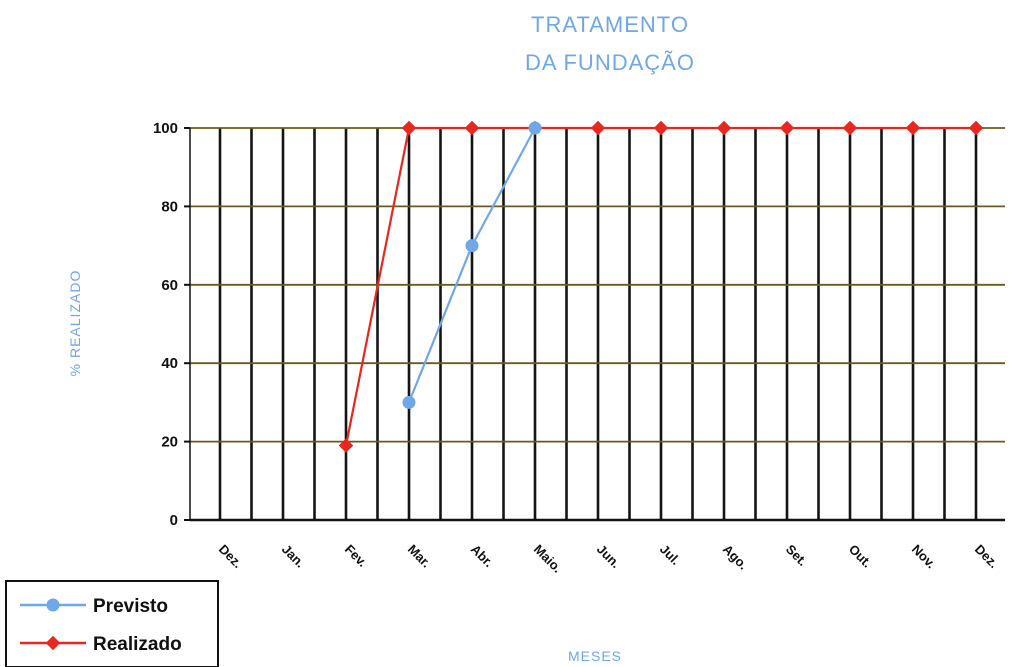 This screenshot has height=667, width=1011. What do you see at coordinates (130, 606) in the screenshot?
I see `legend-label-previsto: Previsto` at bounding box center [130, 606].